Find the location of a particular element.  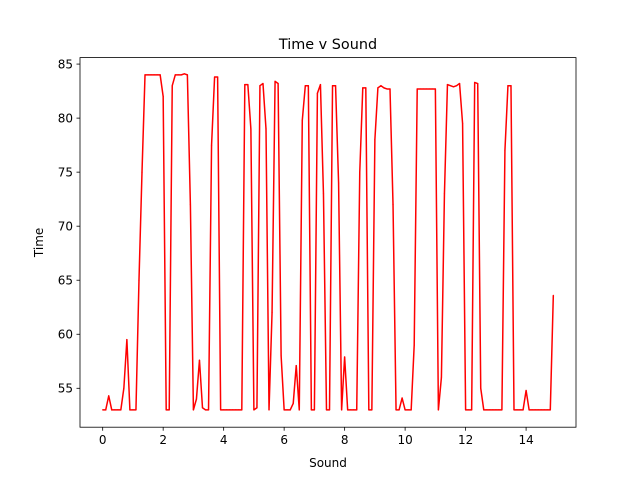

y-tick-label: 85 is located at coordinates (65, 64).